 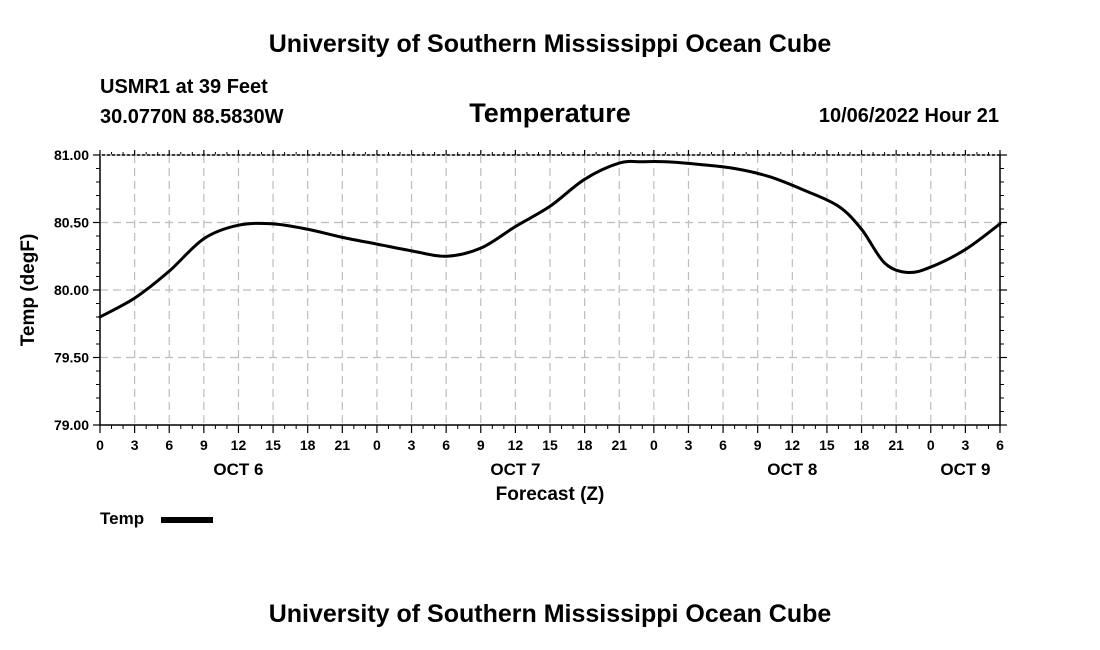 What do you see at coordinates (71, 155) in the screenshot?
I see `y-tick-label: 81.00` at bounding box center [71, 155].